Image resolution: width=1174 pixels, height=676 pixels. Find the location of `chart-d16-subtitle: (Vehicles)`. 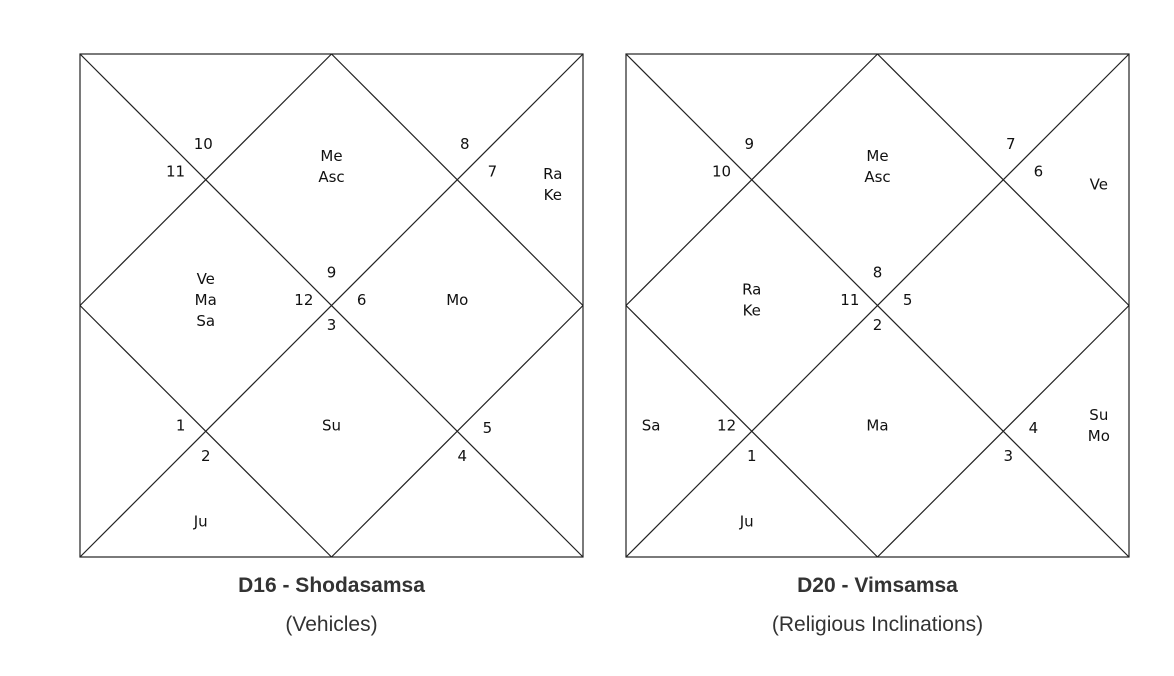

chart-d16-subtitle: (Vehicles) is located at coordinates (331, 624).